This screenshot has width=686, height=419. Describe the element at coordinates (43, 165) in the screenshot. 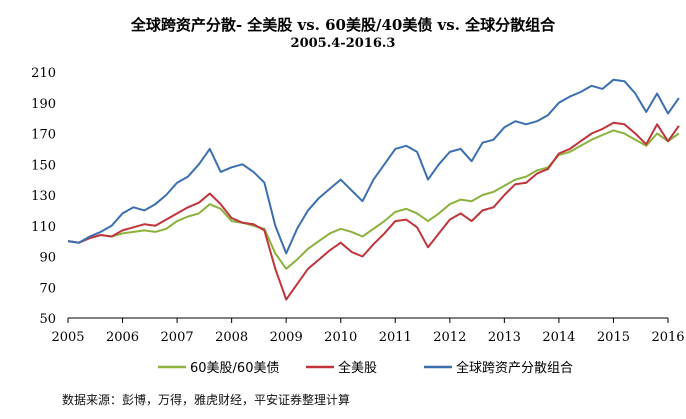

I see `y-tick-label: 150` at that location.